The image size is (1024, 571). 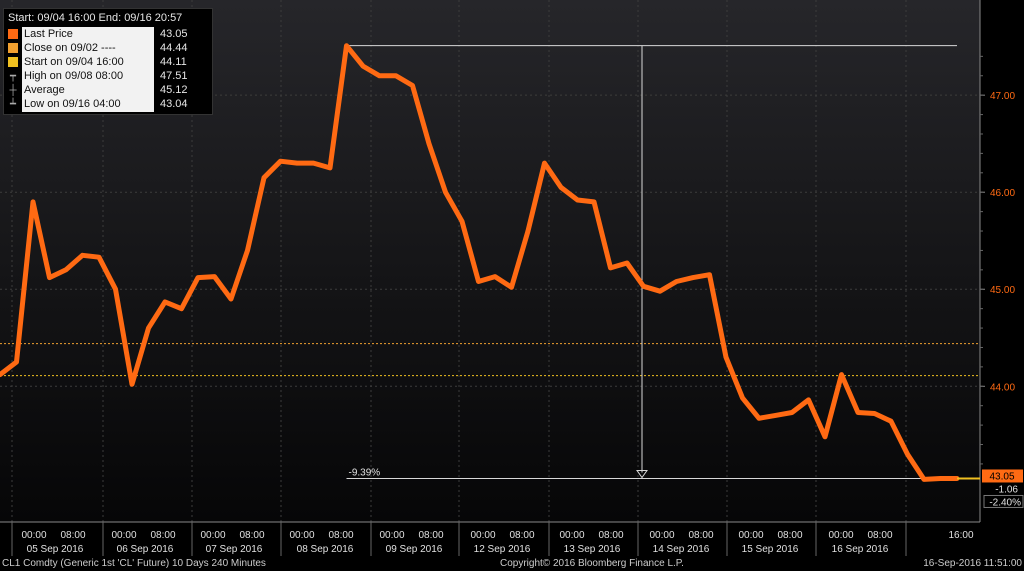 What do you see at coordinates (414, 549) in the screenshot?
I see `x-date-label: 09 Sep 2016` at bounding box center [414, 549].